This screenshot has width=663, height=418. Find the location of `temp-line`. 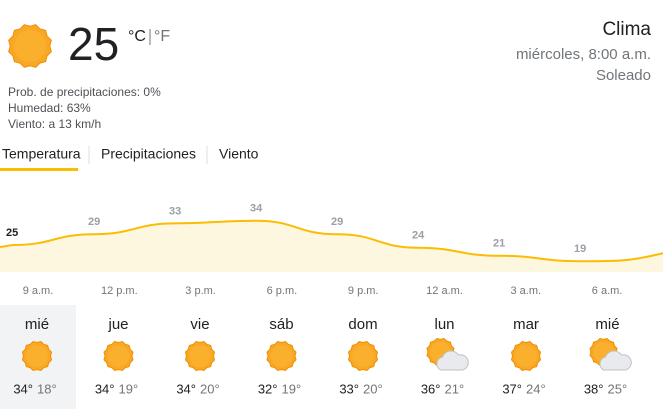

temp-line is located at coordinates (296, 241).